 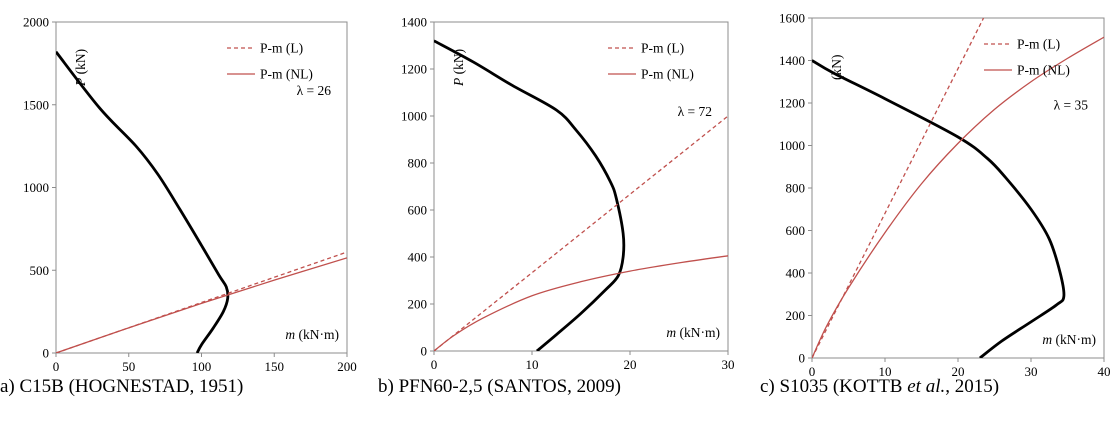 I want to click on panel-caption: a) C15B (HOGNESTAD, 1951), so click(x=121, y=386).